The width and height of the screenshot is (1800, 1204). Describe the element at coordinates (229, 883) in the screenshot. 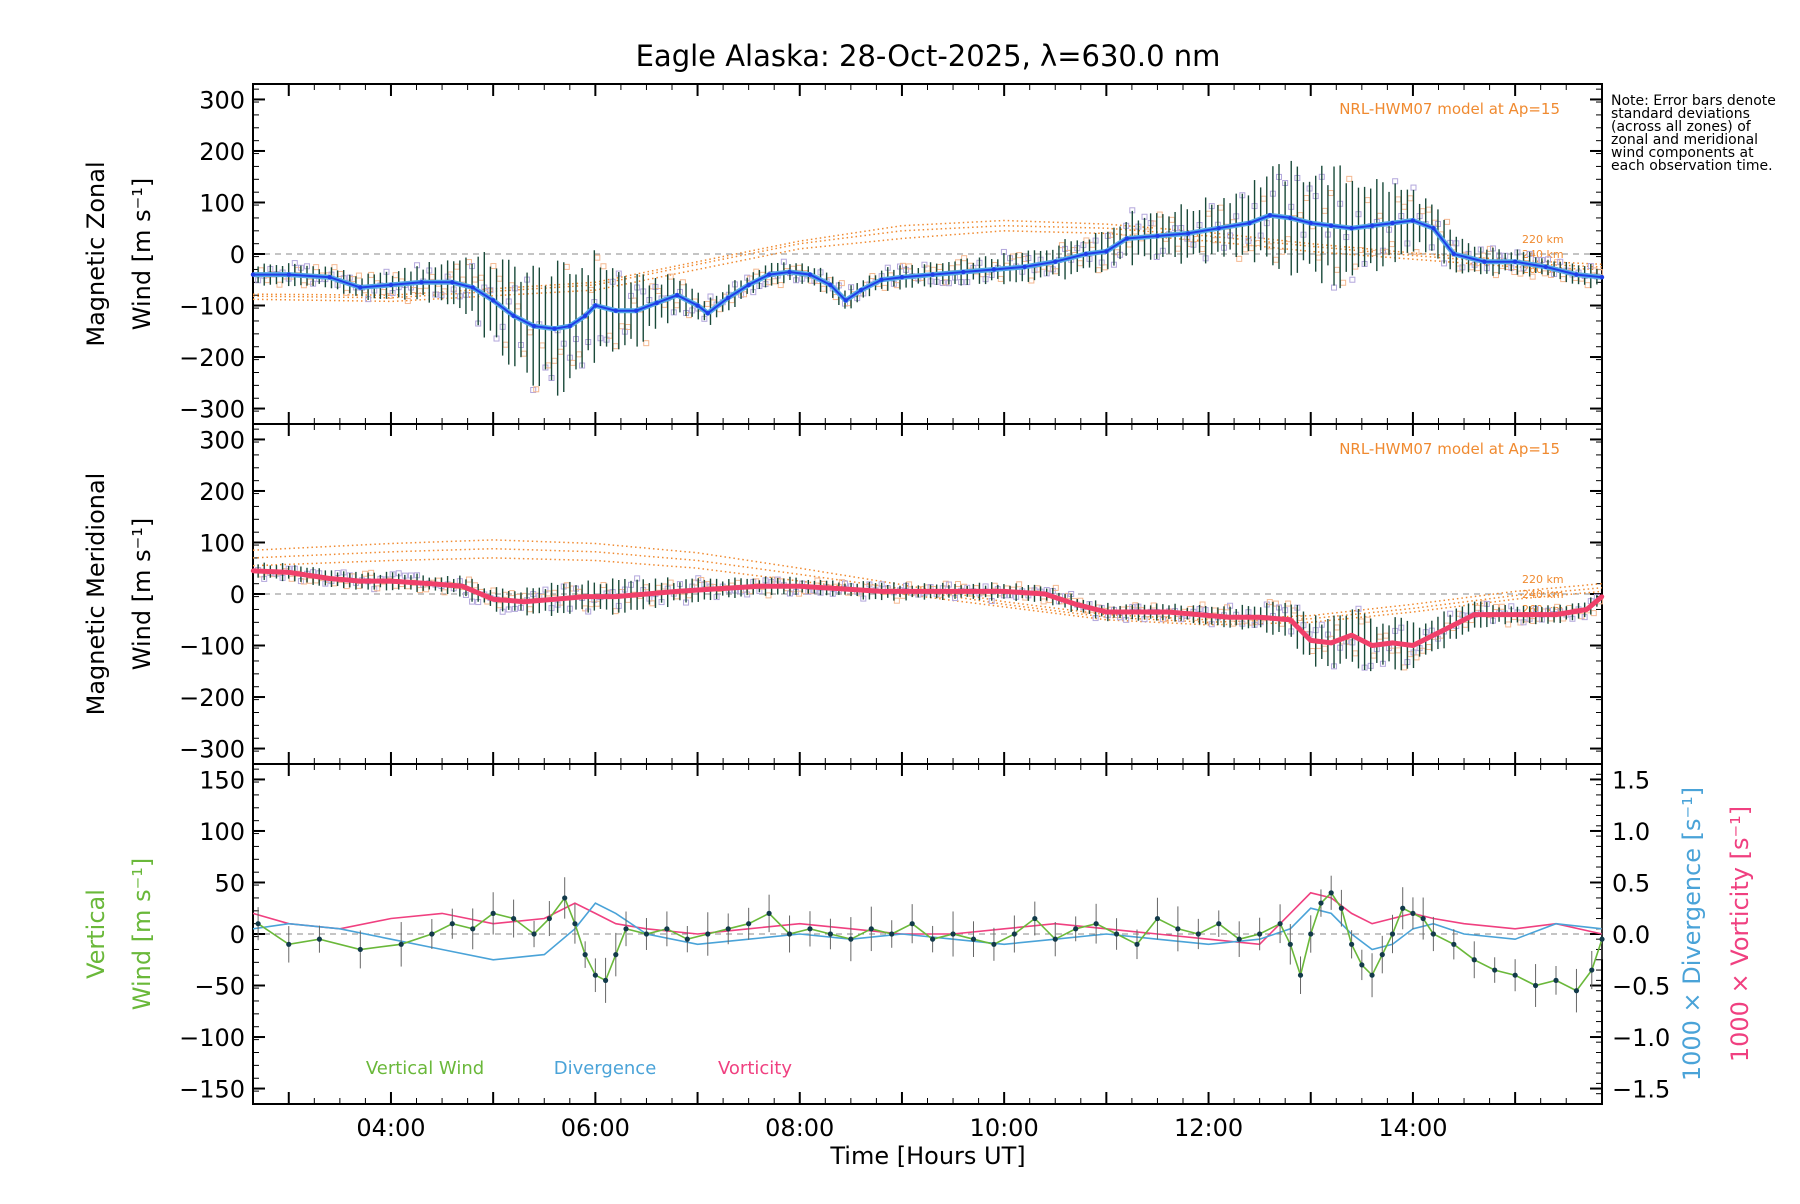

I see `y-tick-label: 50` at that location.